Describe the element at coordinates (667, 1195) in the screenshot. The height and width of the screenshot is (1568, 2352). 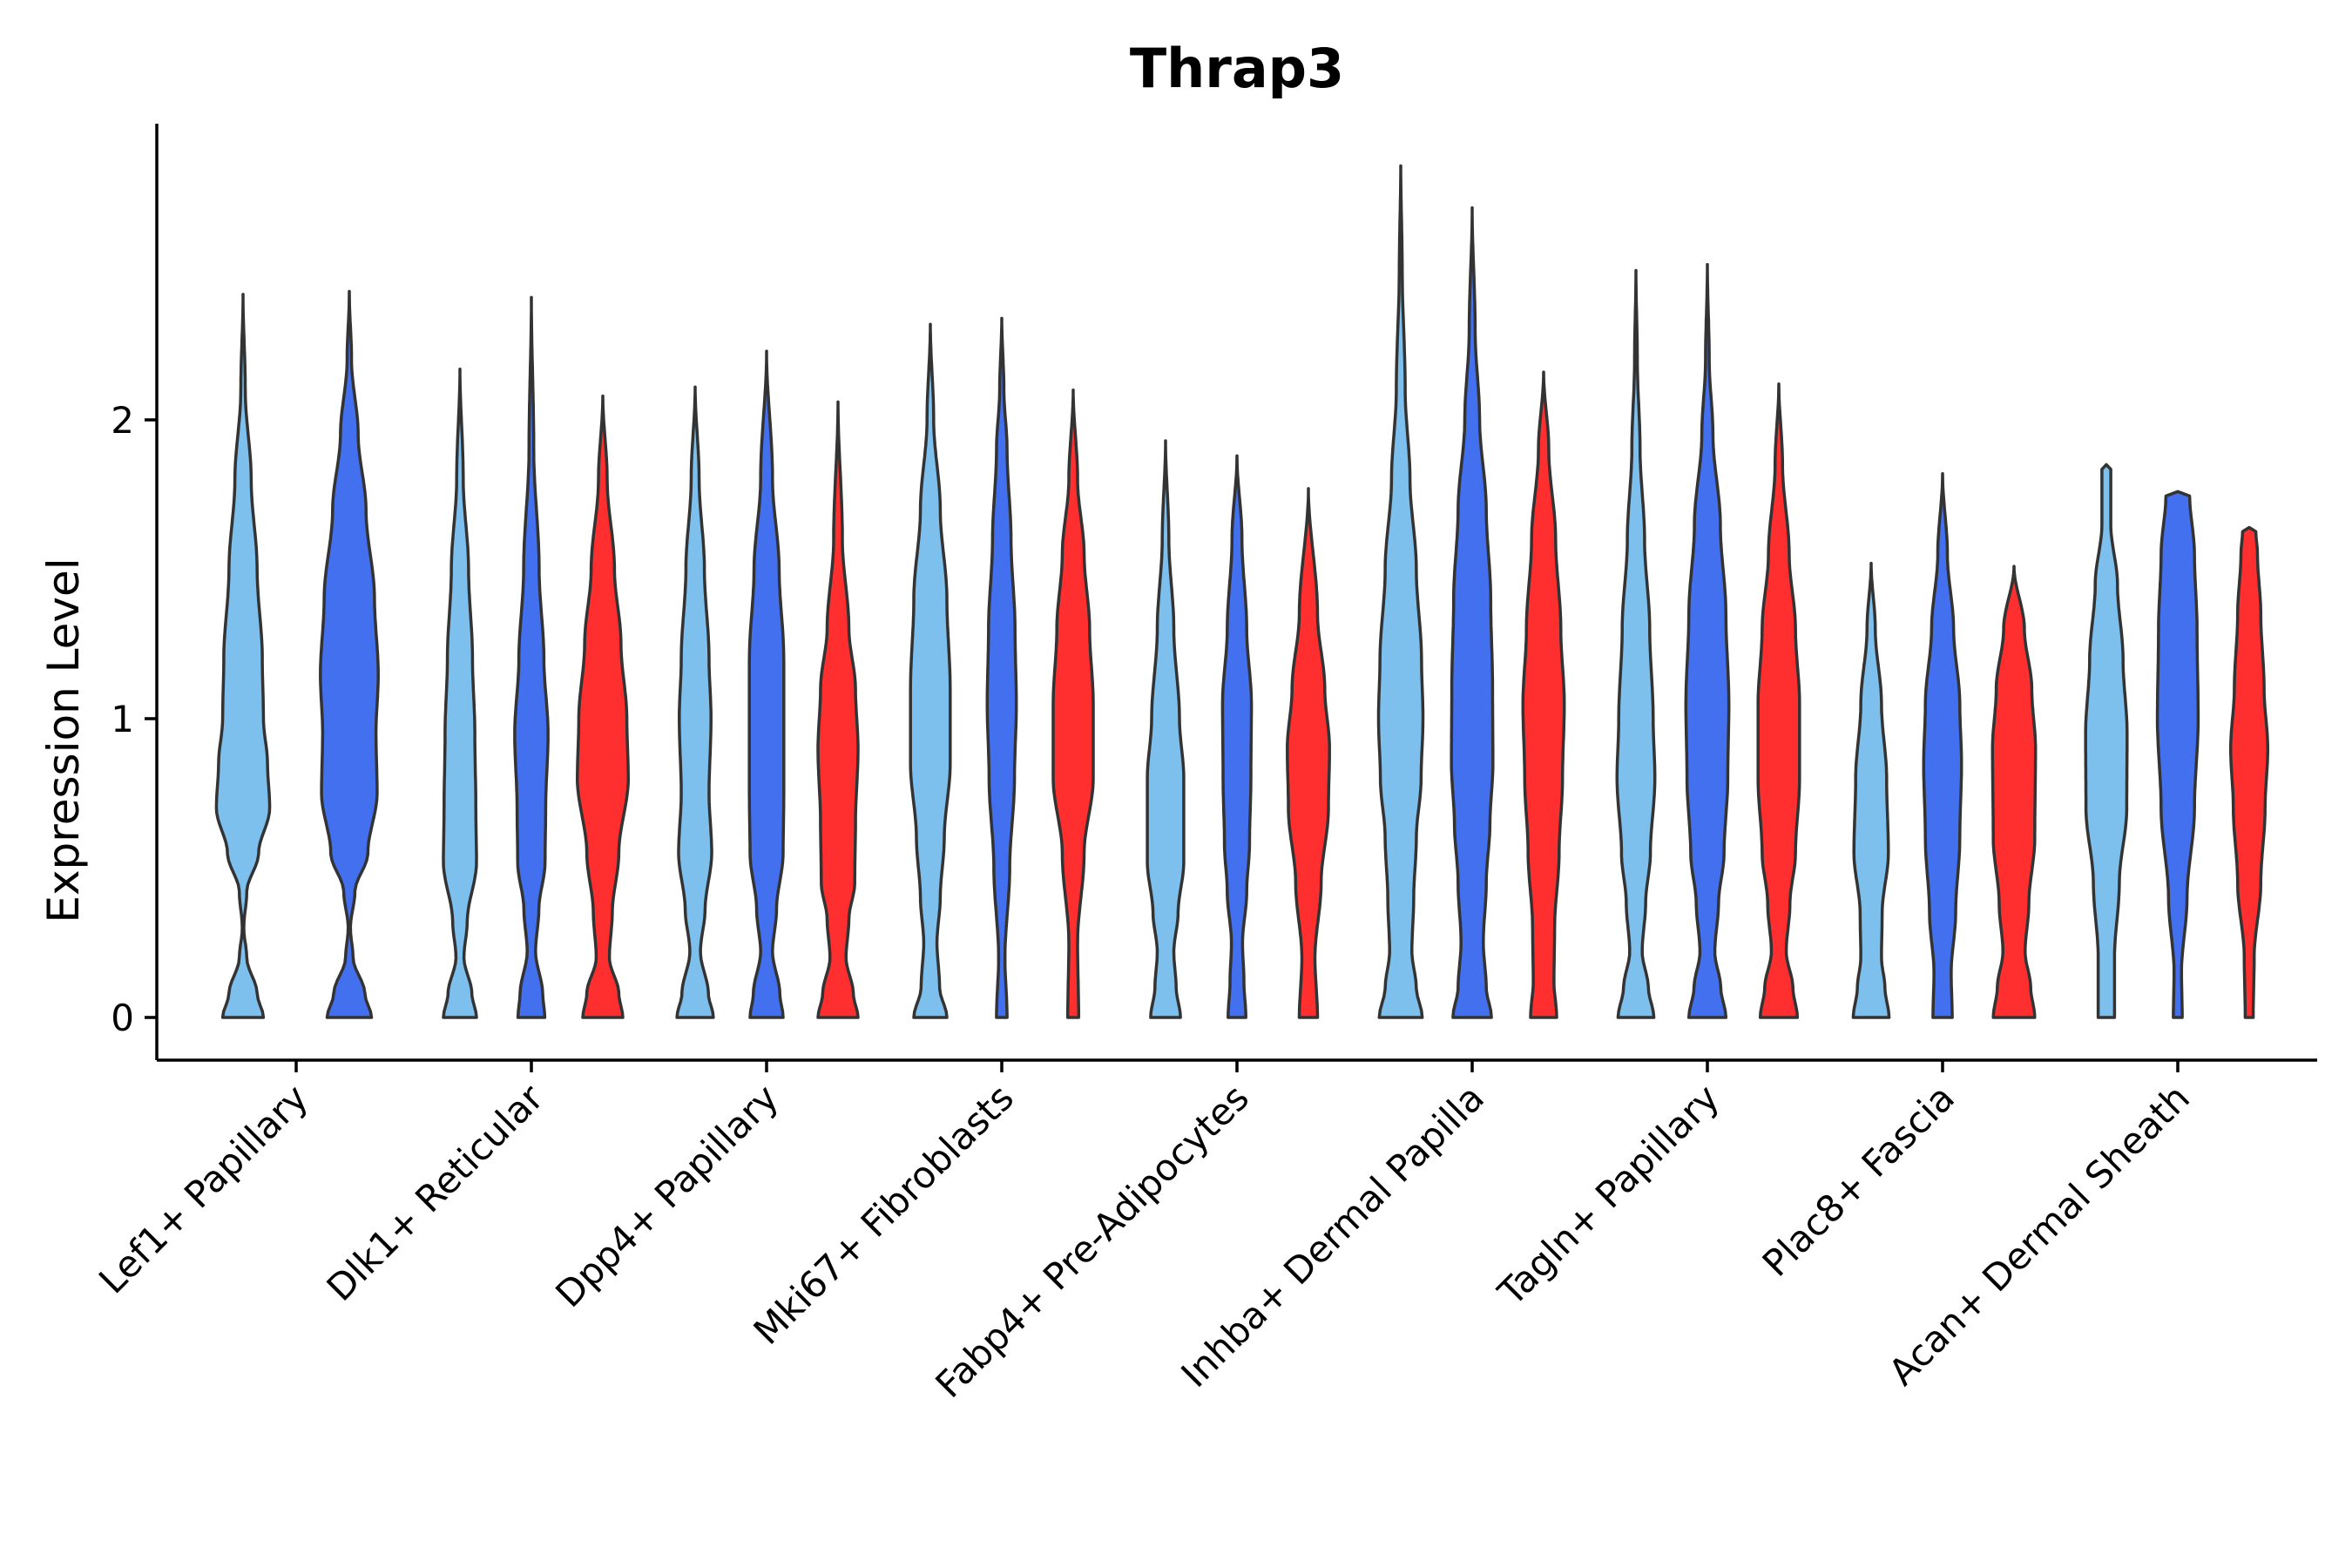
I see `x-tick-label: Dpp4+ Papillary` at that location.